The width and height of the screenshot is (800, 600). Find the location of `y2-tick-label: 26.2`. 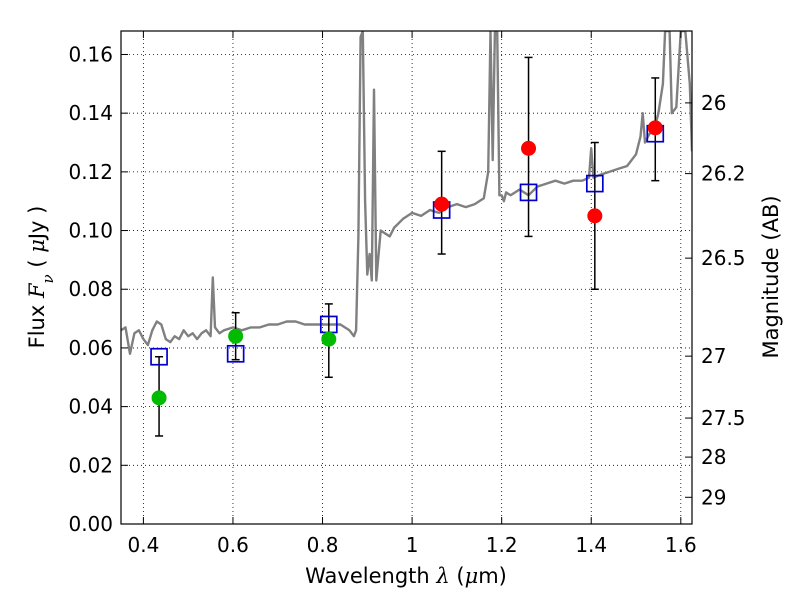

y2-tick-label: 26.2 is located at coordinates (723, 174).